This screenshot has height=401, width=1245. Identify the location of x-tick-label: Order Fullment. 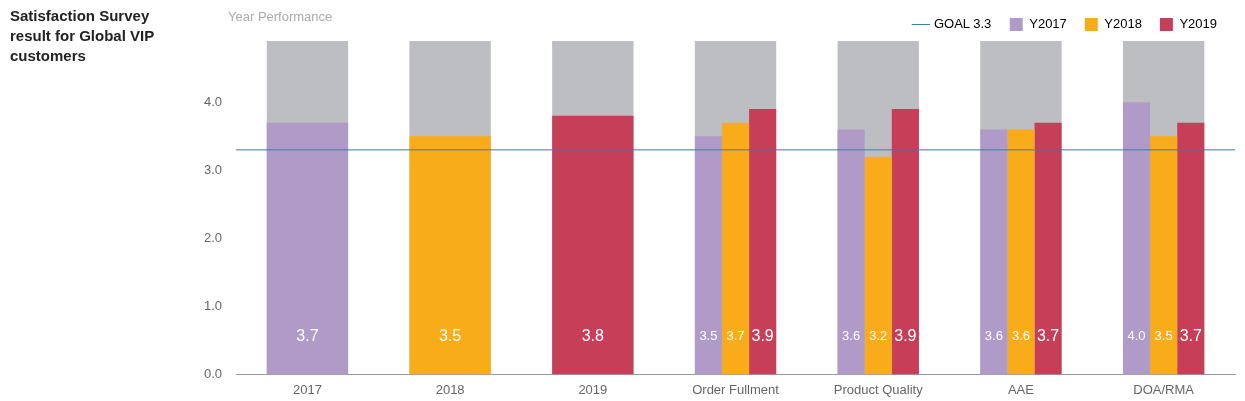
(736, 389).